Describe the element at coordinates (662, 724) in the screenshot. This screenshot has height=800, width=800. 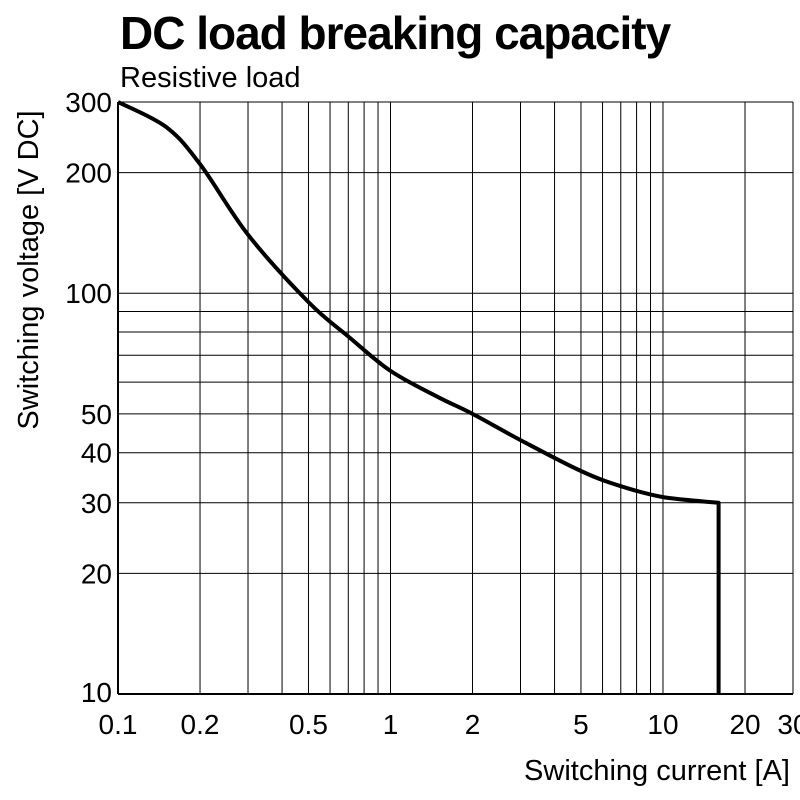
I see `x-tick-label: 10` at that location.